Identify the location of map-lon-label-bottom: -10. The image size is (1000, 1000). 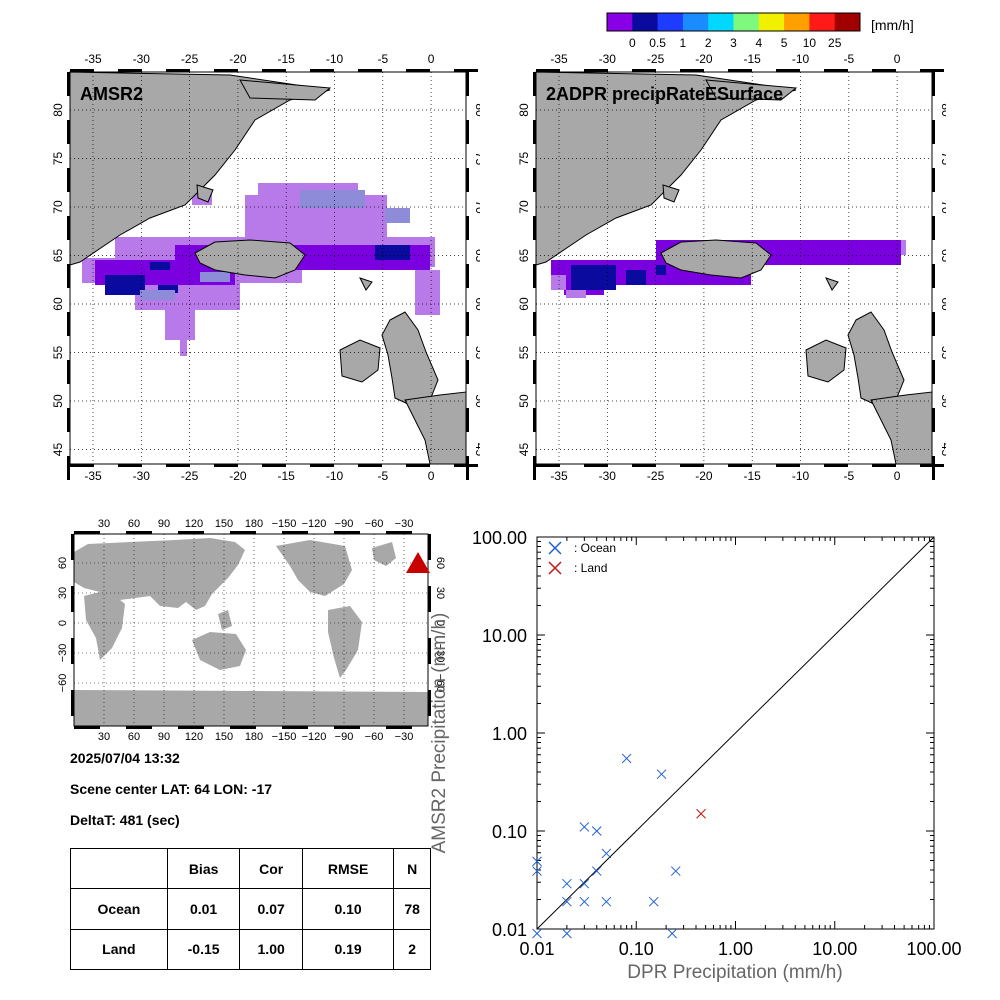
(801, 476).